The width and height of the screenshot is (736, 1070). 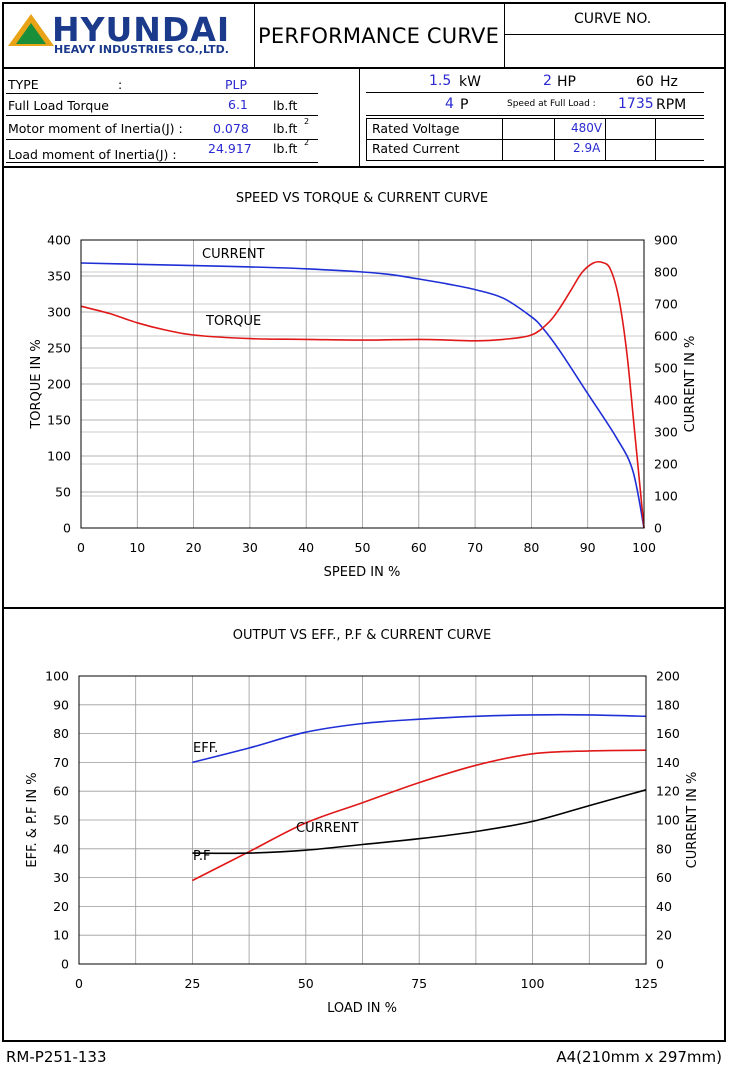 I want to click on y2-tick-label: 400, so click(x=666, y=400).